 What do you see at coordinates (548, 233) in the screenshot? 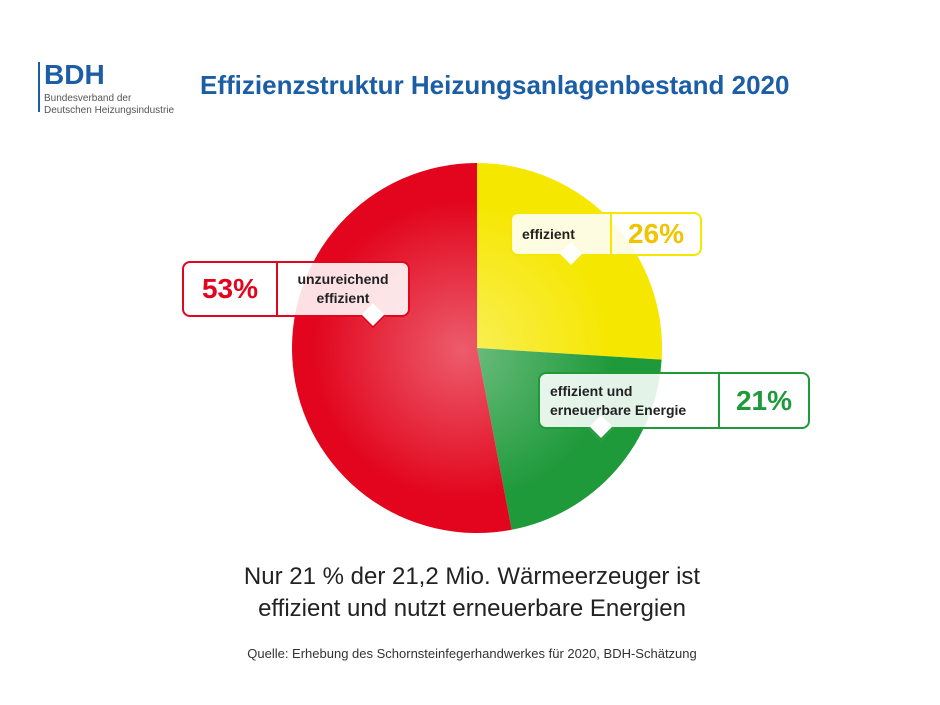
I see `category-label: effizient` at bounding box center [548, 233].